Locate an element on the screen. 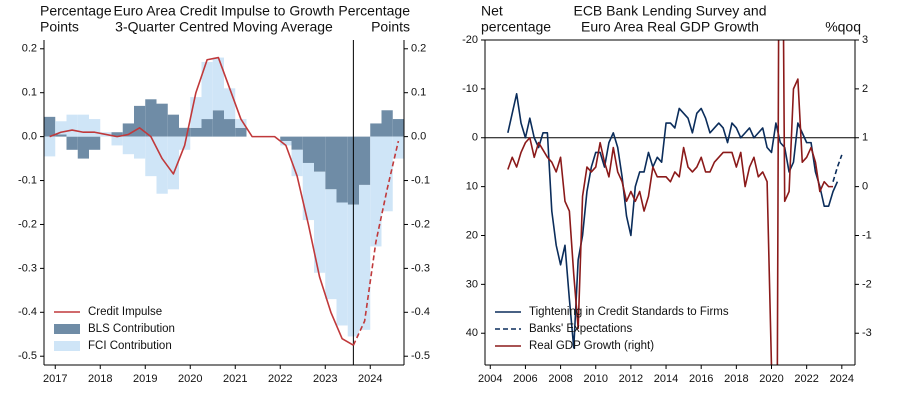 This screenshot has height=407, width=903. x-tick-label: 2006 is located at coordinates (525, 379).